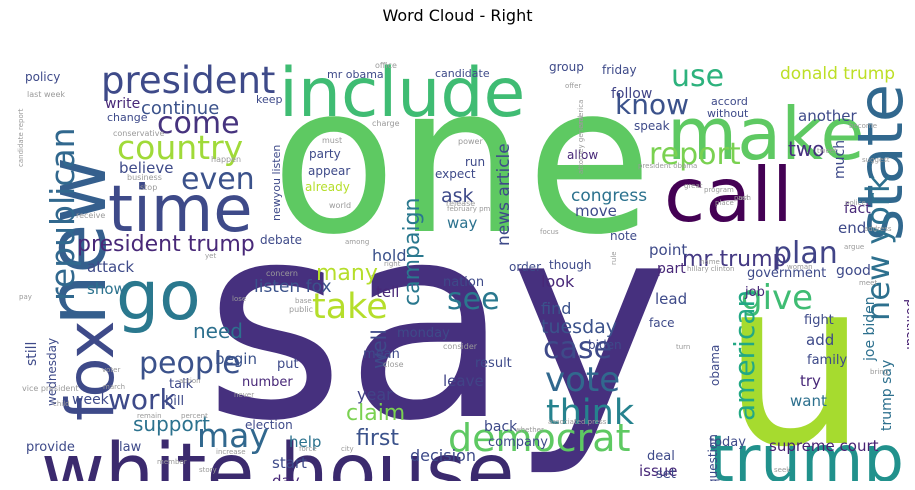  I want to click on word-candidate: candidate, so click(462, 73).